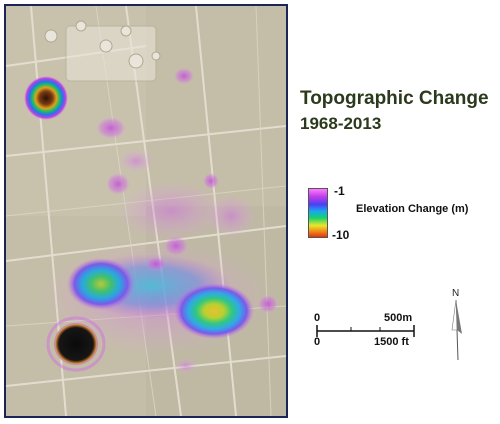 The width and height of the screenshot is (500, 424). What do you see at coordinates (317, 342) in the screenshot?
I see `scale-zero-feet: 0` at bounding box center [317, 342].